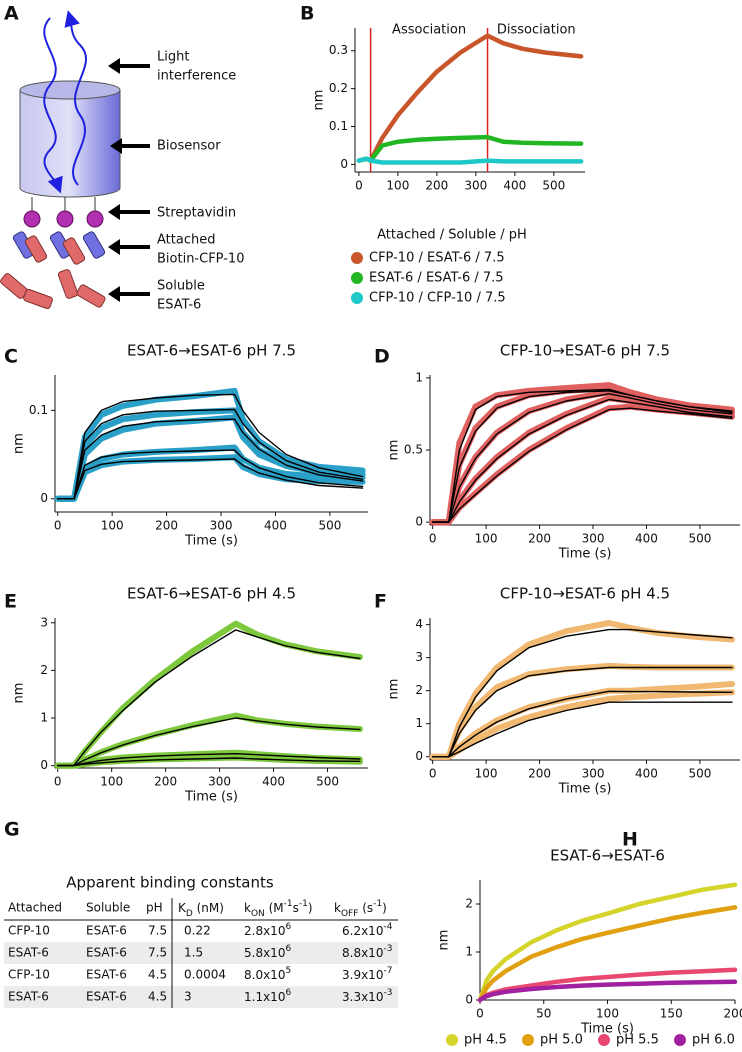 This screenshot has height=1052, width=742. I want to click on table-cell: 8.8x10⁻³, so click(367, 952).